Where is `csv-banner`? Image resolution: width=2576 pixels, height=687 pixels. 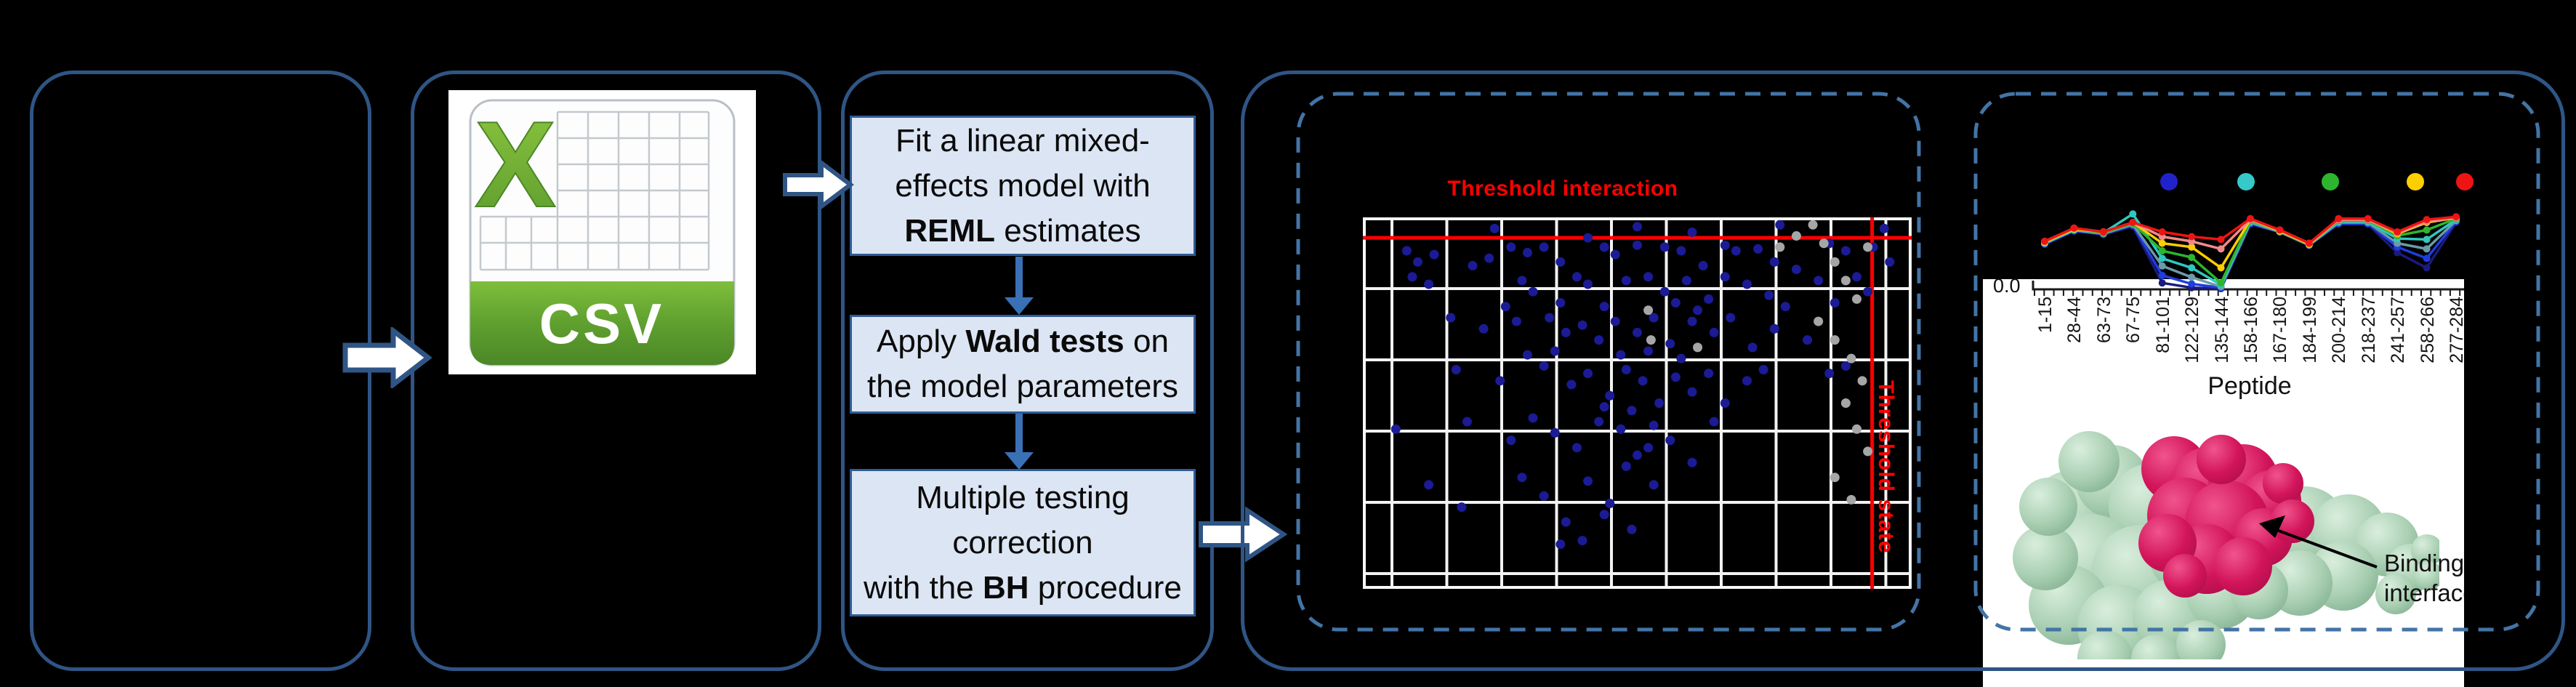
csv-banner is located at coordinates (602, 323).